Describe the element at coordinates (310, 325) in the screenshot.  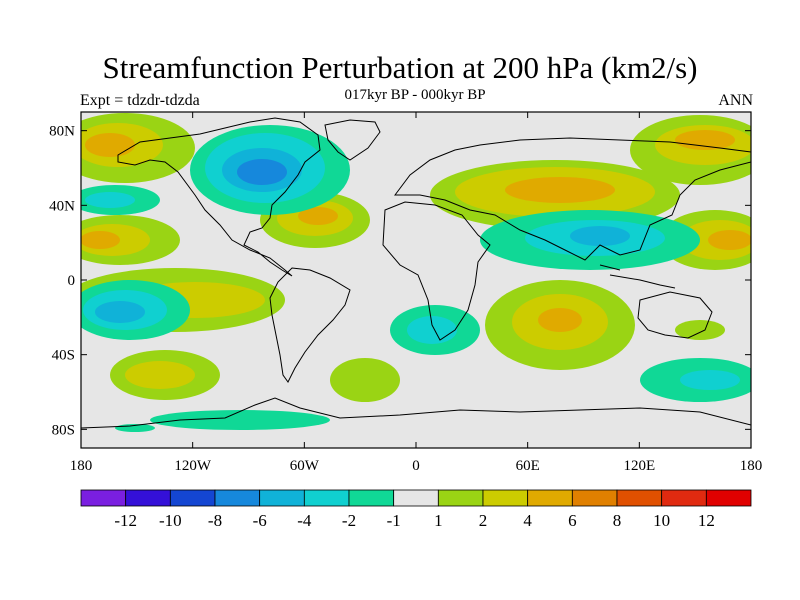
I see `coastline-south-america` at that location.